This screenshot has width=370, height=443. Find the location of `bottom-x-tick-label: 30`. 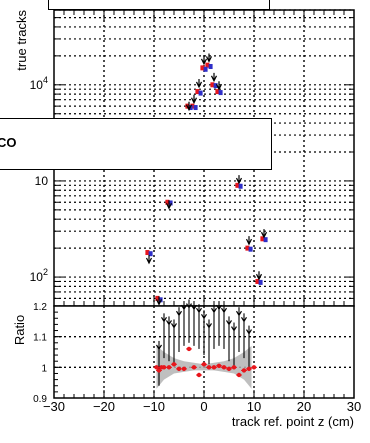

bottom-x-tick-label: 30 is located at coordinates (354, 406).